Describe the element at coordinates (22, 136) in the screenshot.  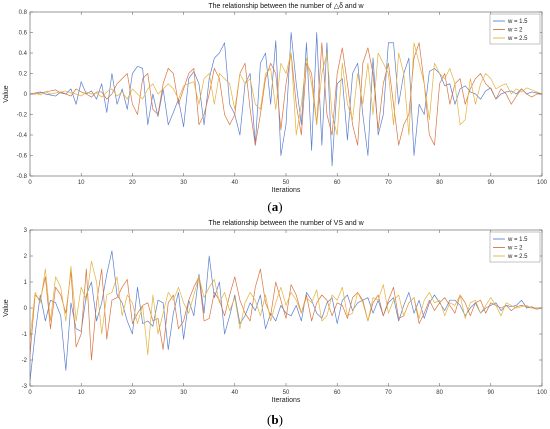
I see `y-tick-label: -0.4` at that location.